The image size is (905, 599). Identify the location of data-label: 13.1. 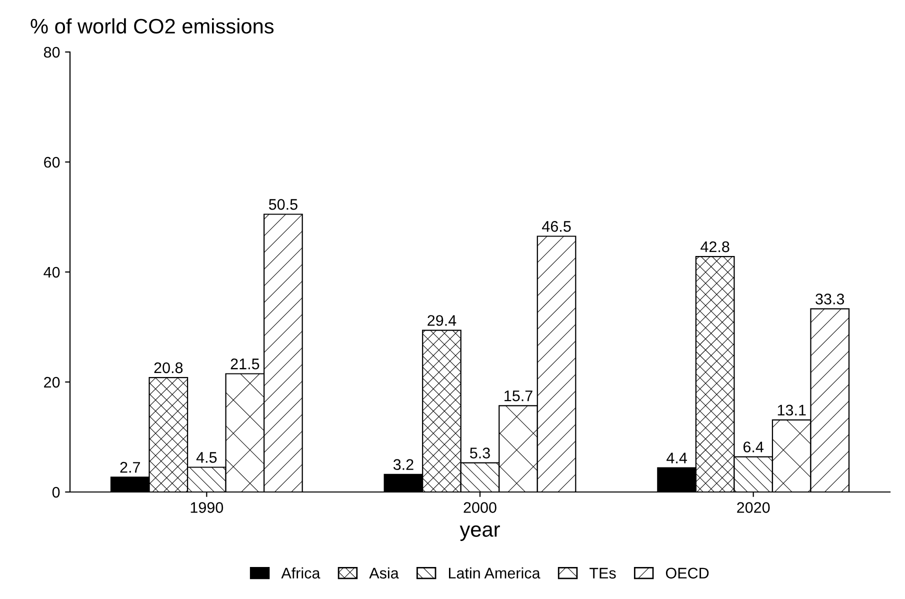
(792, 410).